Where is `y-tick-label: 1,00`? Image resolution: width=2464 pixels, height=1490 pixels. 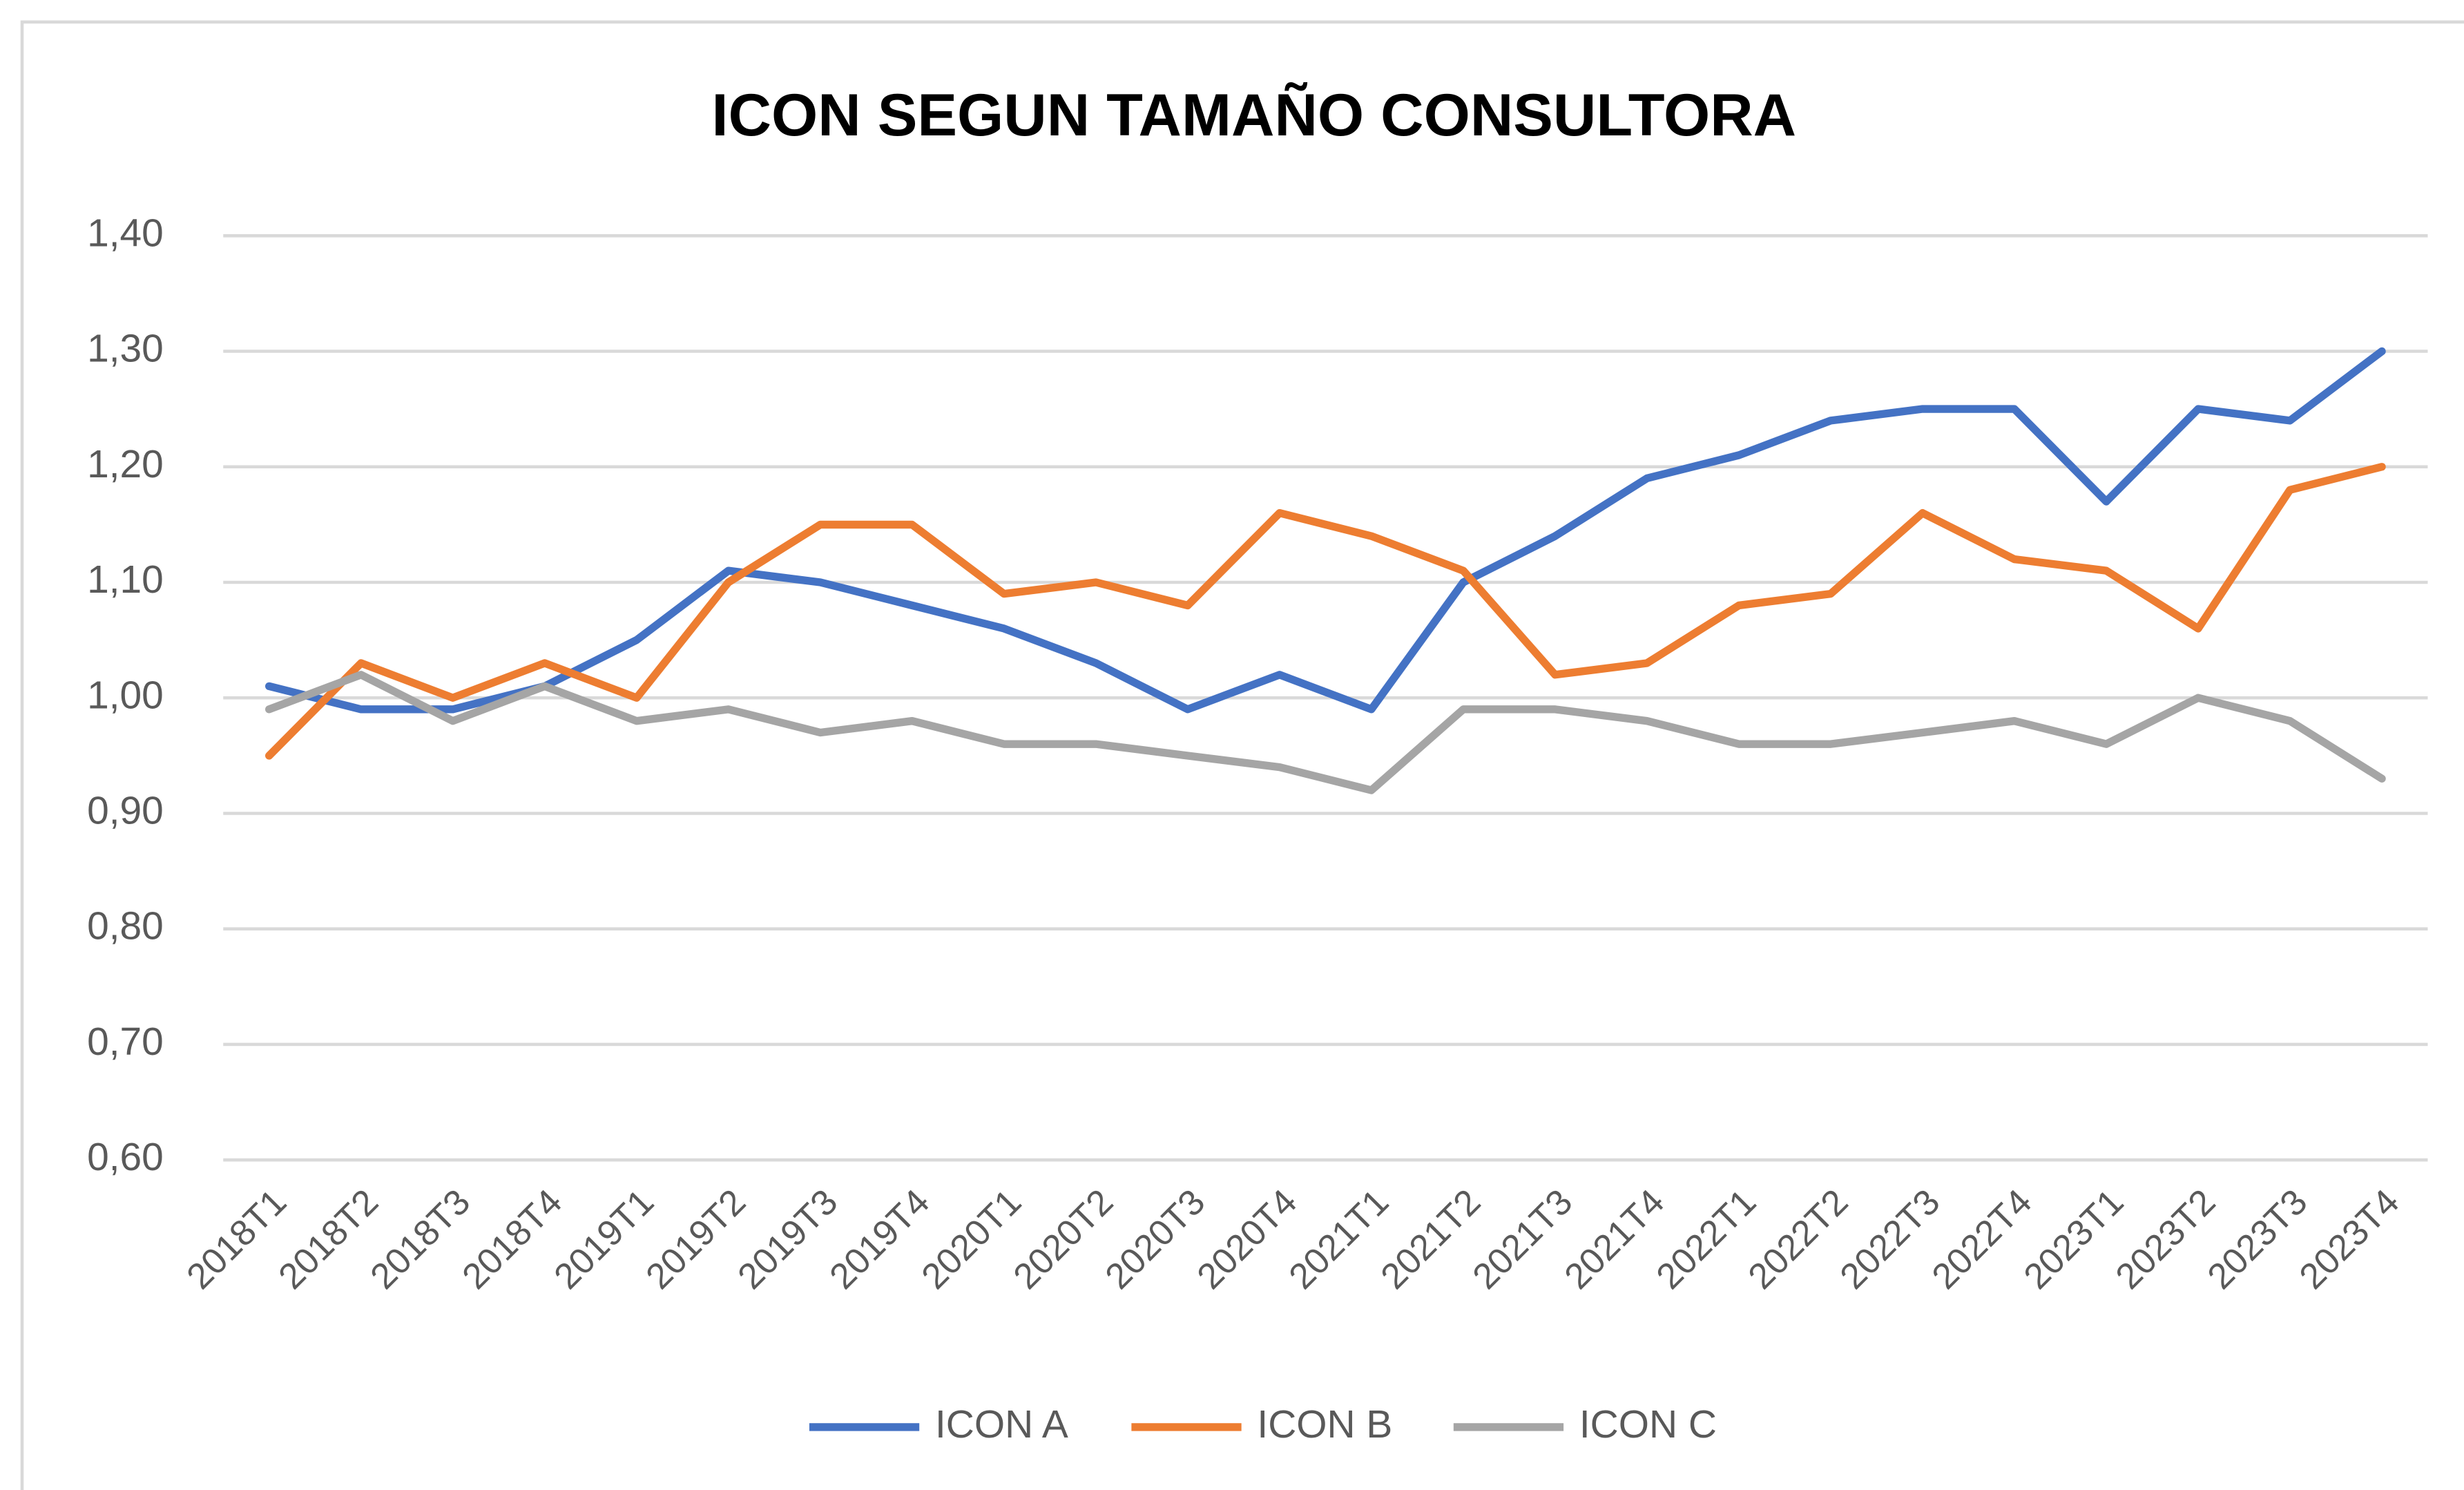
y-tick-label: 1,00 is located at coordinates (125, 695).